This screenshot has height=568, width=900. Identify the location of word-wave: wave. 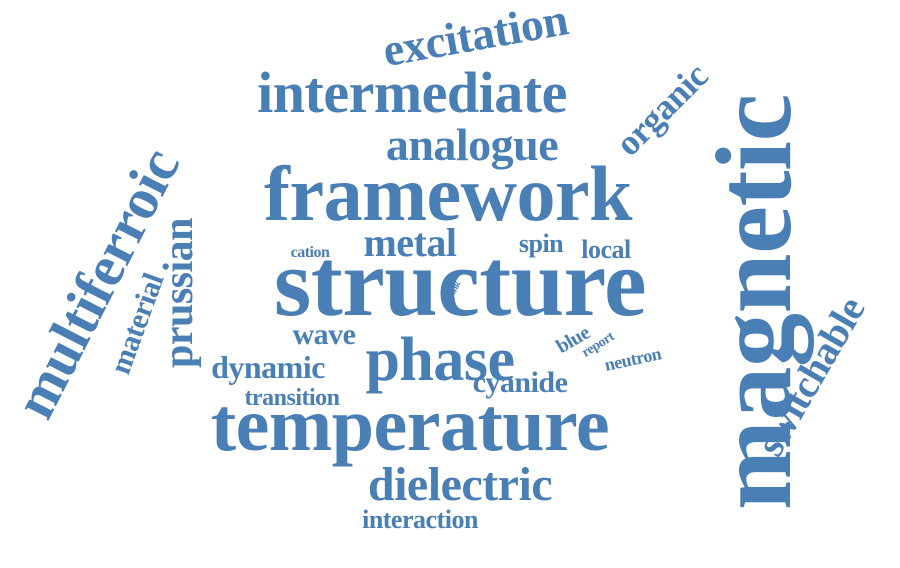
(324, 334).